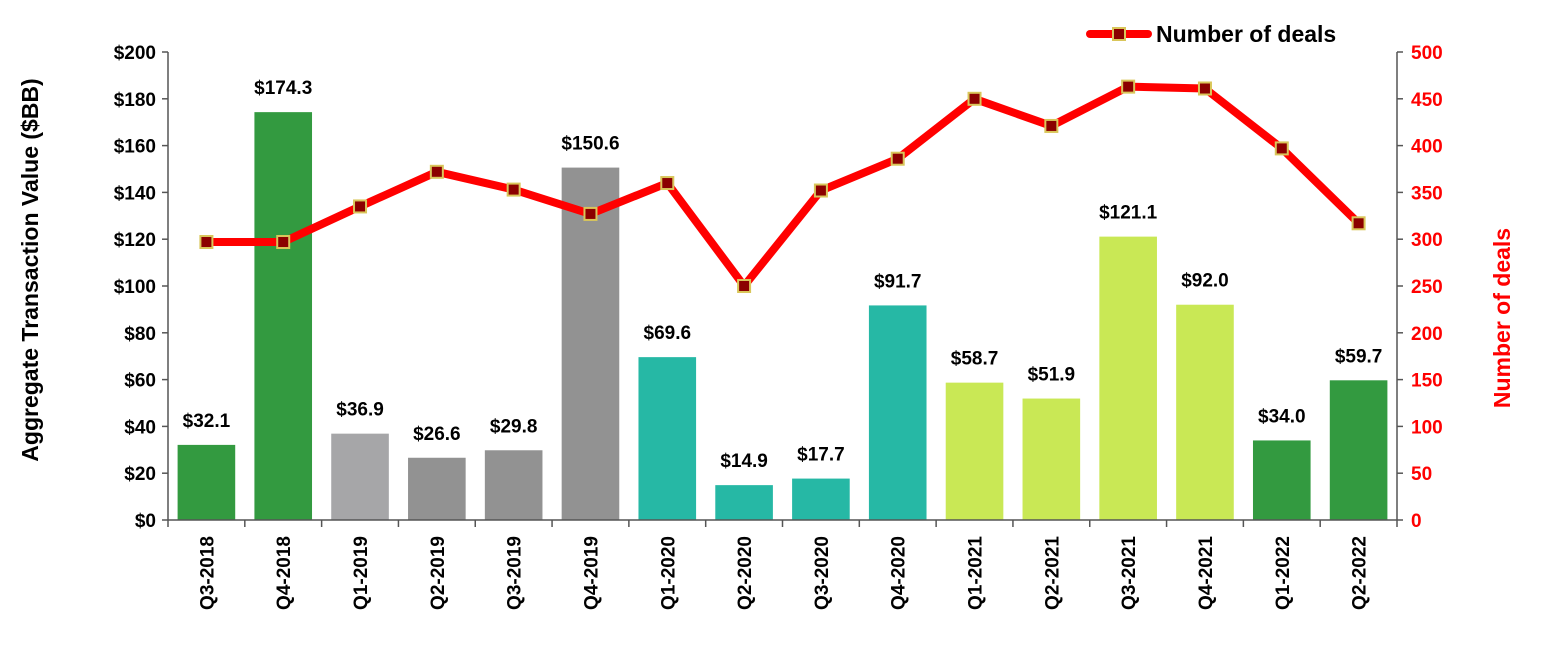 Image resolution: width=1552 pixels, height=662 pixels. Describe the element at coordinates (515, 573) in the screenshot. I see `x-tick-label: Q3-2019` at that location.